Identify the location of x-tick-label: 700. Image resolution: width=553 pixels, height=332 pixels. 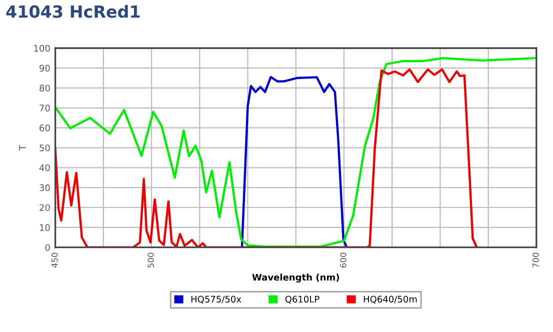
(535, 260).